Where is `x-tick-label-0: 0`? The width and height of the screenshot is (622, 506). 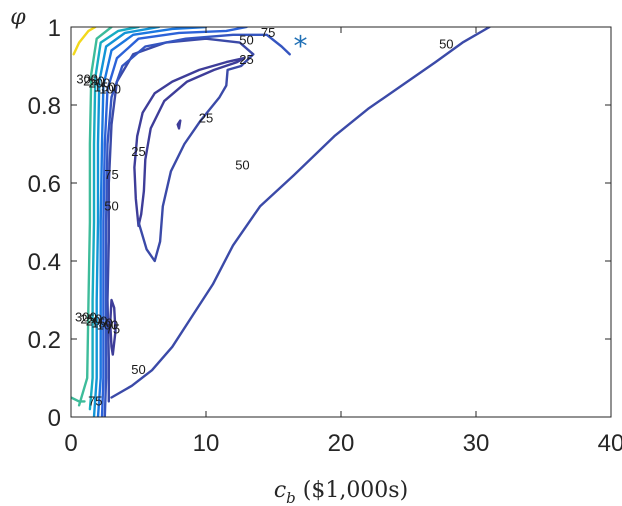
x-tick-label-0: 0 is located at coordinates (70, 443).